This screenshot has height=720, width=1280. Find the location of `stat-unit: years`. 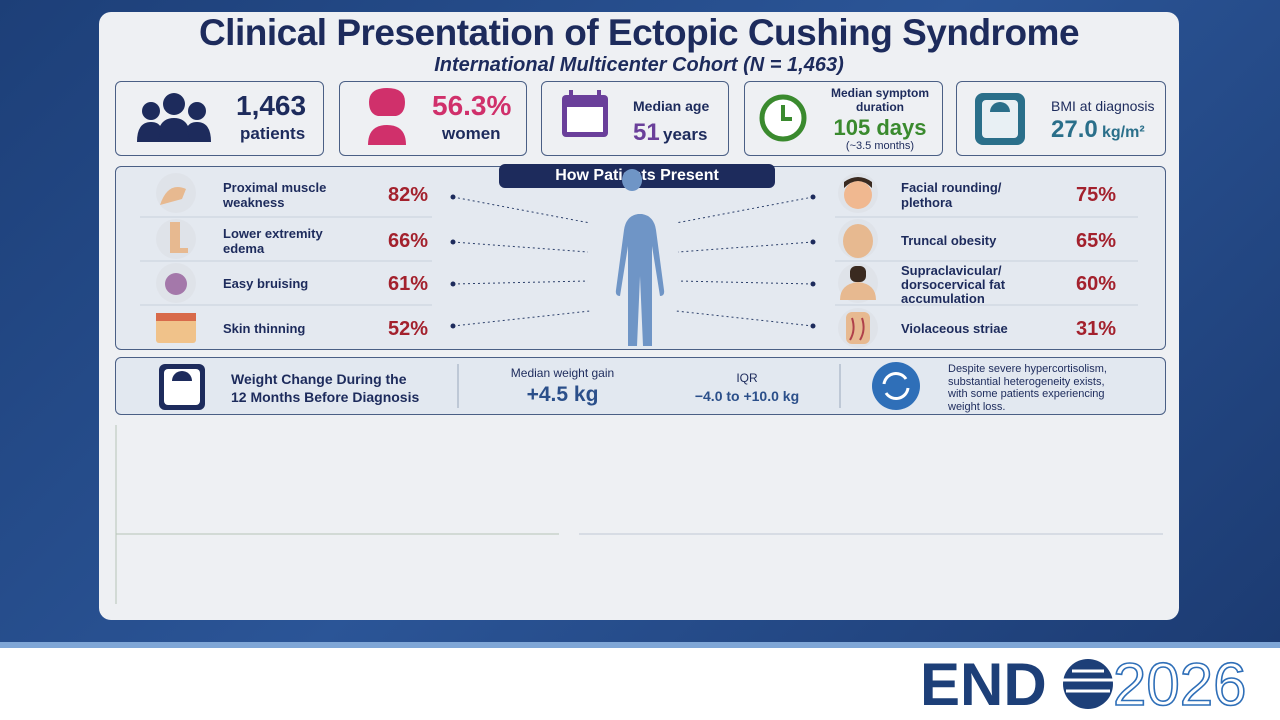

stat-unit: years is located at coordinates (685, 134).